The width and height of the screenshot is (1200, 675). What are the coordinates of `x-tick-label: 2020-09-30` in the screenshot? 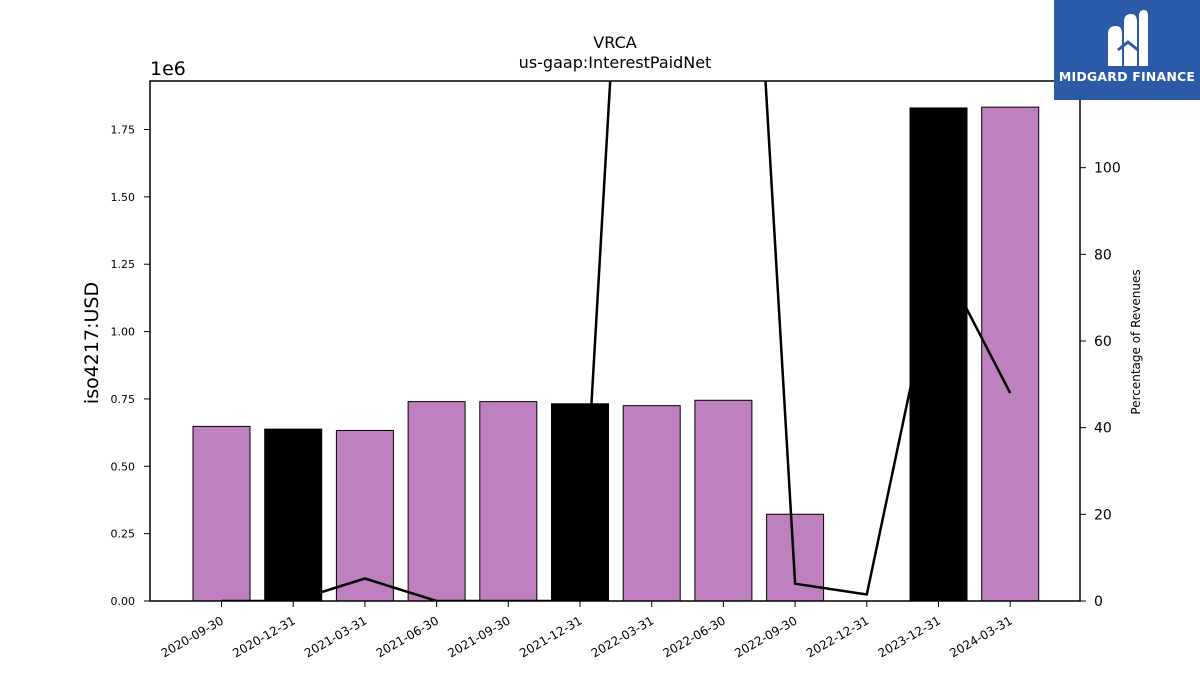 It's located at (192, 636).